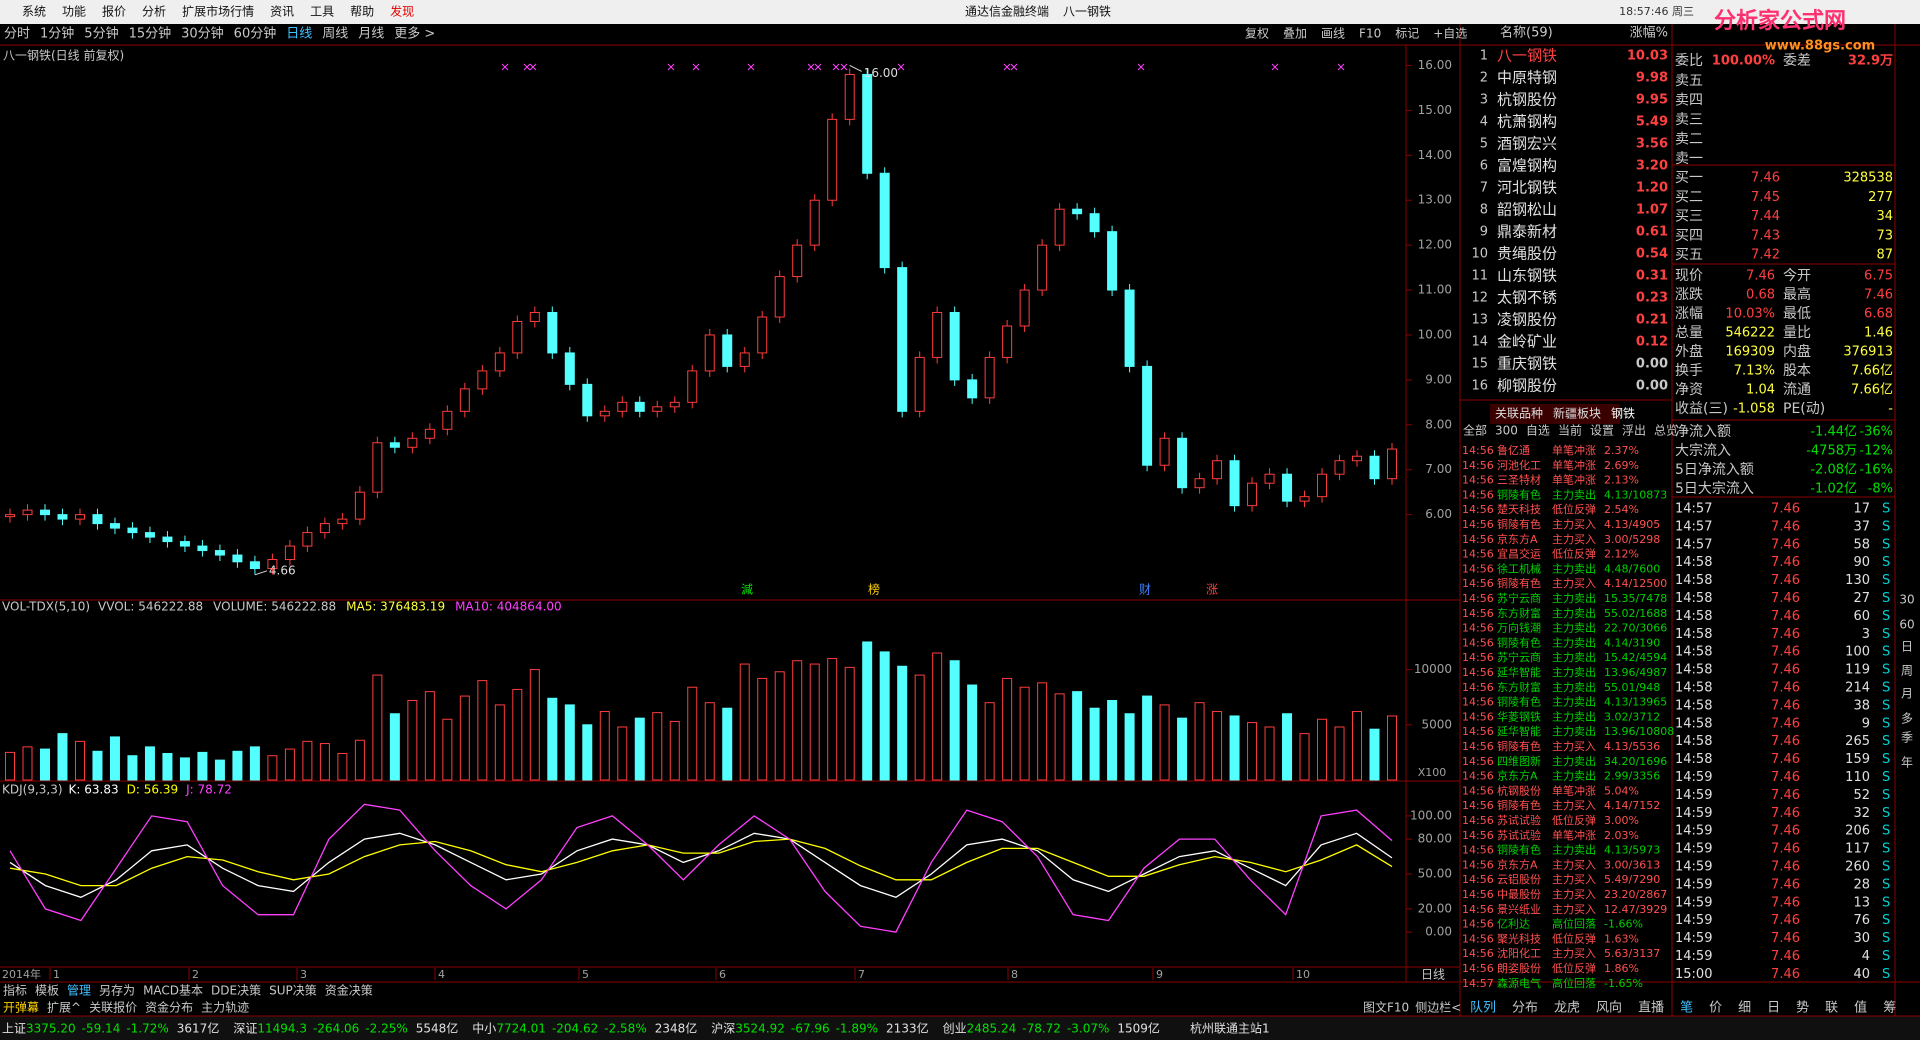  Describe the element at coordinates (1527, 342) in the screenshot. I see `stock-name: 金岭矿业` at that location.